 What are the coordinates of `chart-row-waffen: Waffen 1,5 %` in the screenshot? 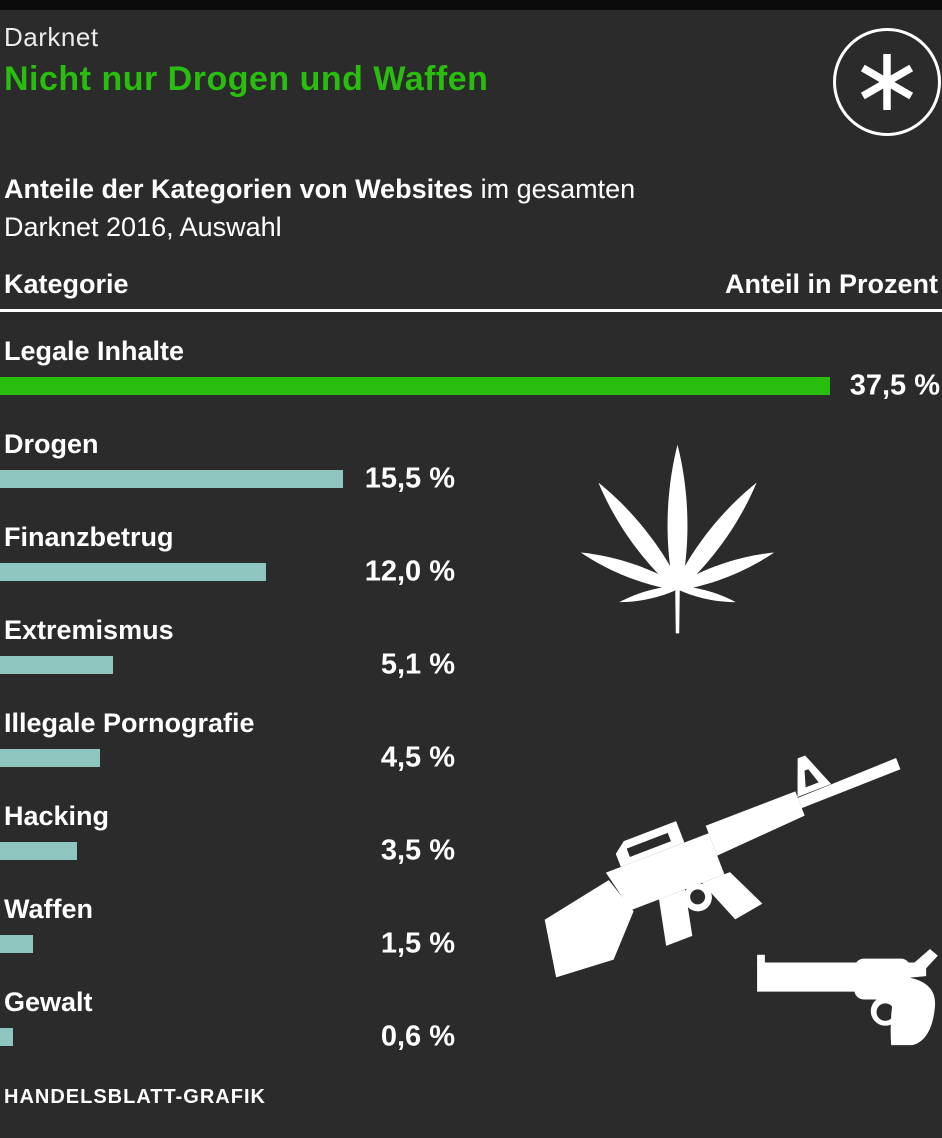 It's located at (471, 940).